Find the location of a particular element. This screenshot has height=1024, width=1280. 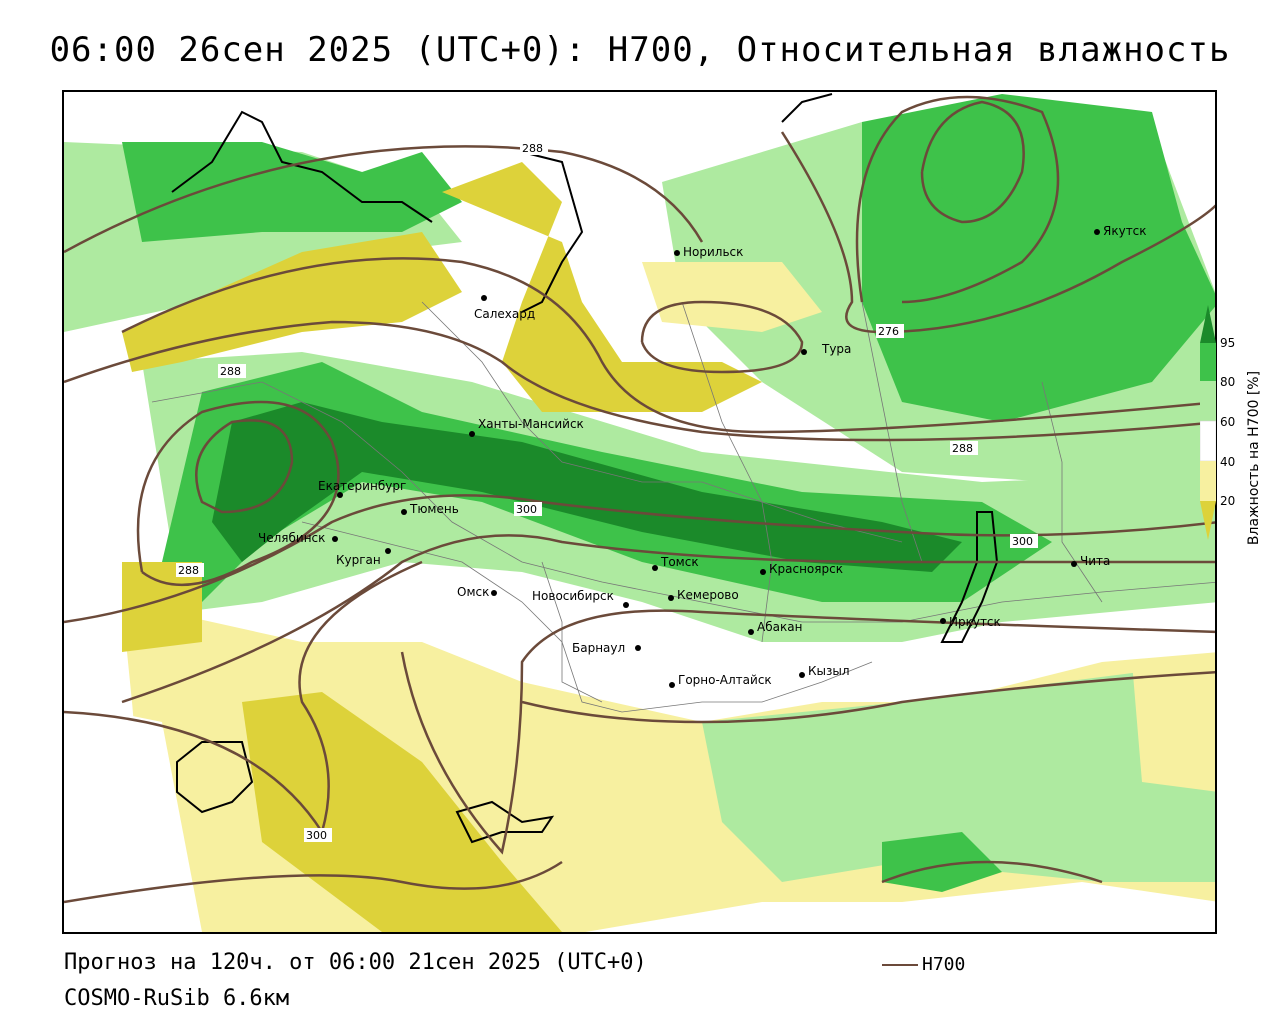

svg-text: Курган is located at coordinates (358, 560).